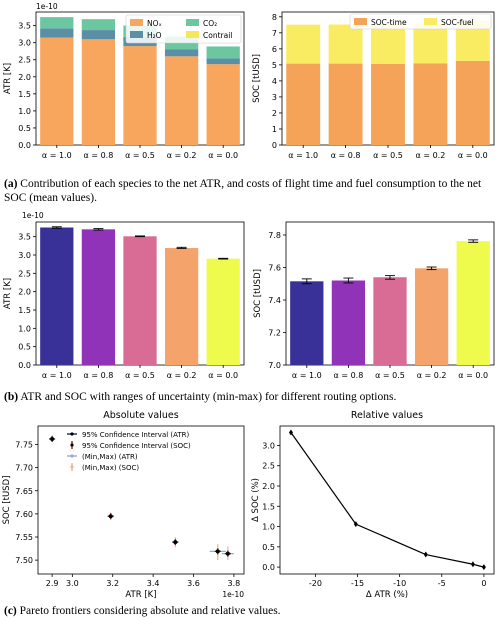 This screenshot has width=500, height=620. I want to click on c-left-title: Absolute values, so click(140, 415).